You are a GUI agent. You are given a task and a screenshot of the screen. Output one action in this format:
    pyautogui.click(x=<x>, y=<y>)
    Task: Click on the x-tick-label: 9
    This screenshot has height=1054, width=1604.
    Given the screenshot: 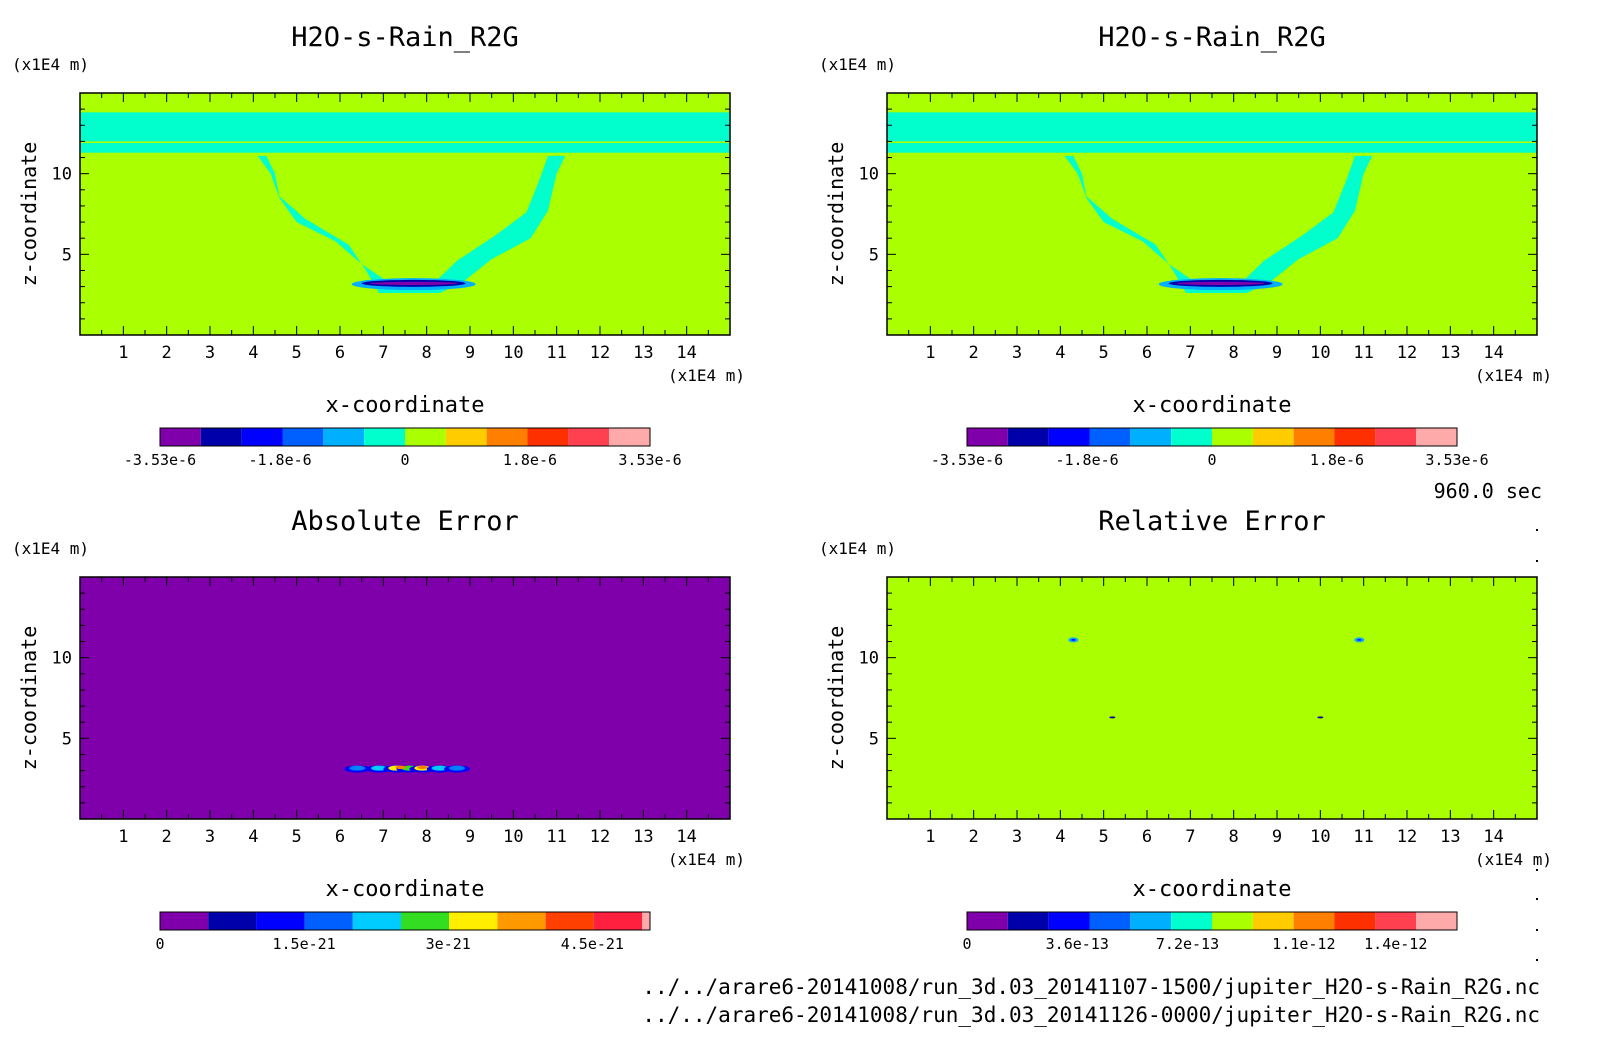 What is the action you would take?
    pyautogui.click(x=1277, y=353)
    